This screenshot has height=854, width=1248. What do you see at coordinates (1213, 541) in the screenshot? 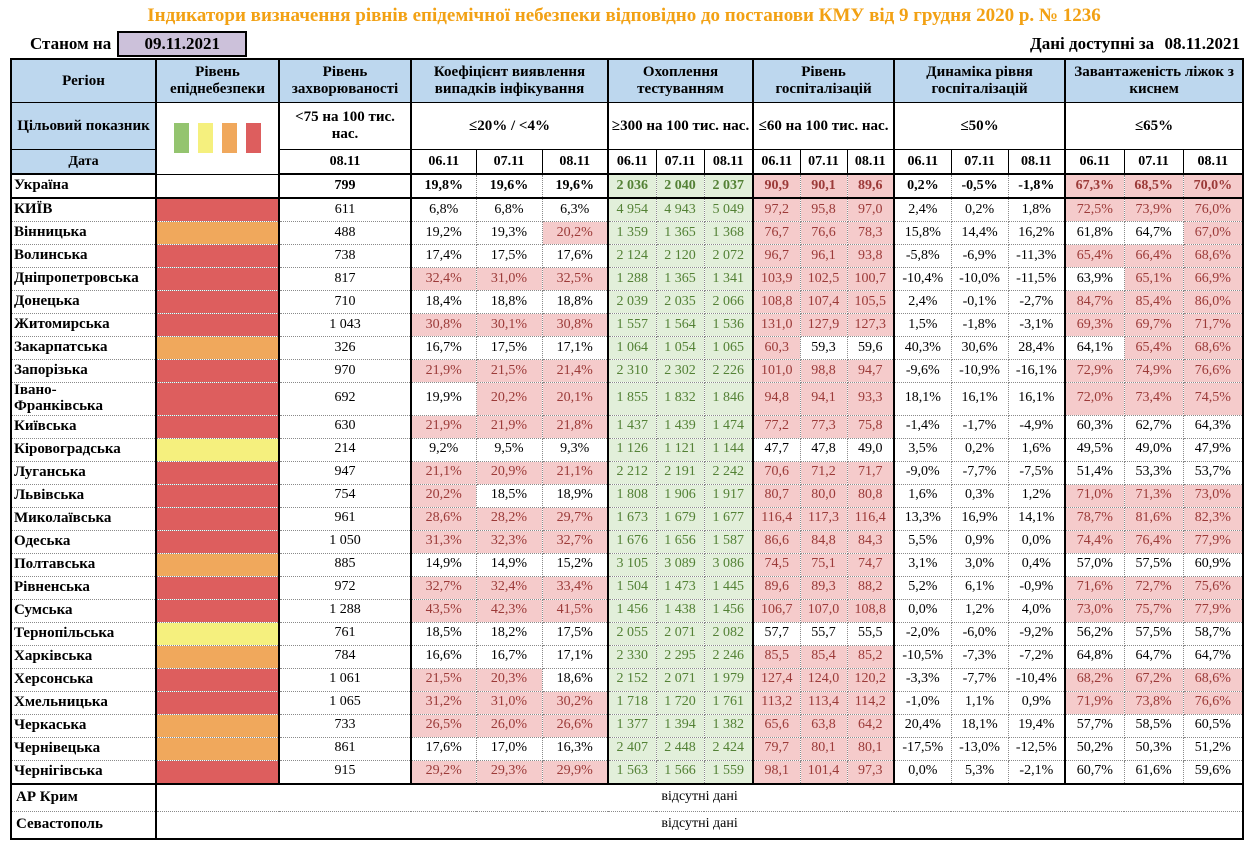
I see `bed-occupancy-cell: 77,9%` at bounding box center [1213, 541].